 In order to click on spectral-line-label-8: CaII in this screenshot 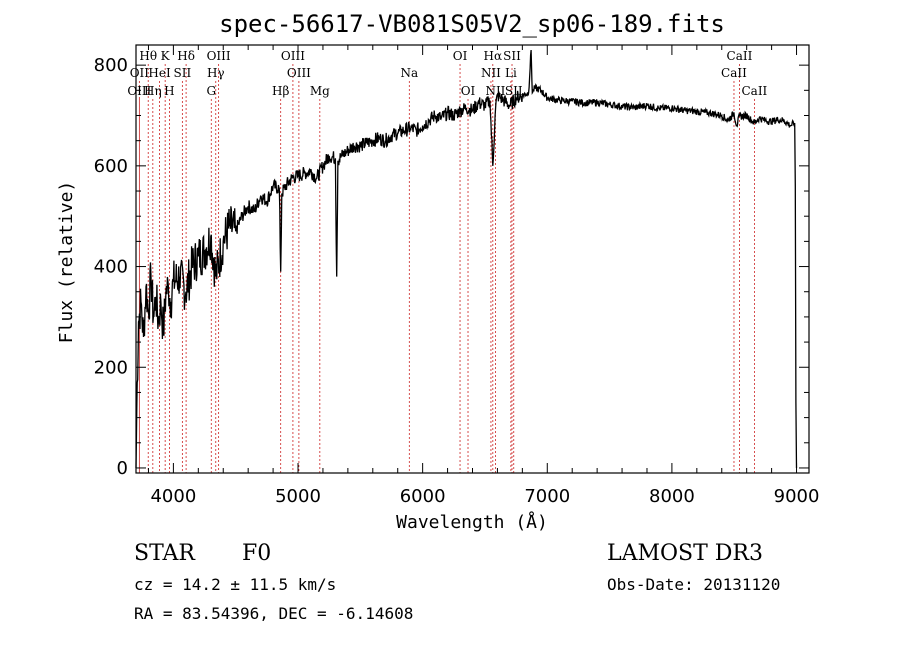, I will do `click(740, 56)`.